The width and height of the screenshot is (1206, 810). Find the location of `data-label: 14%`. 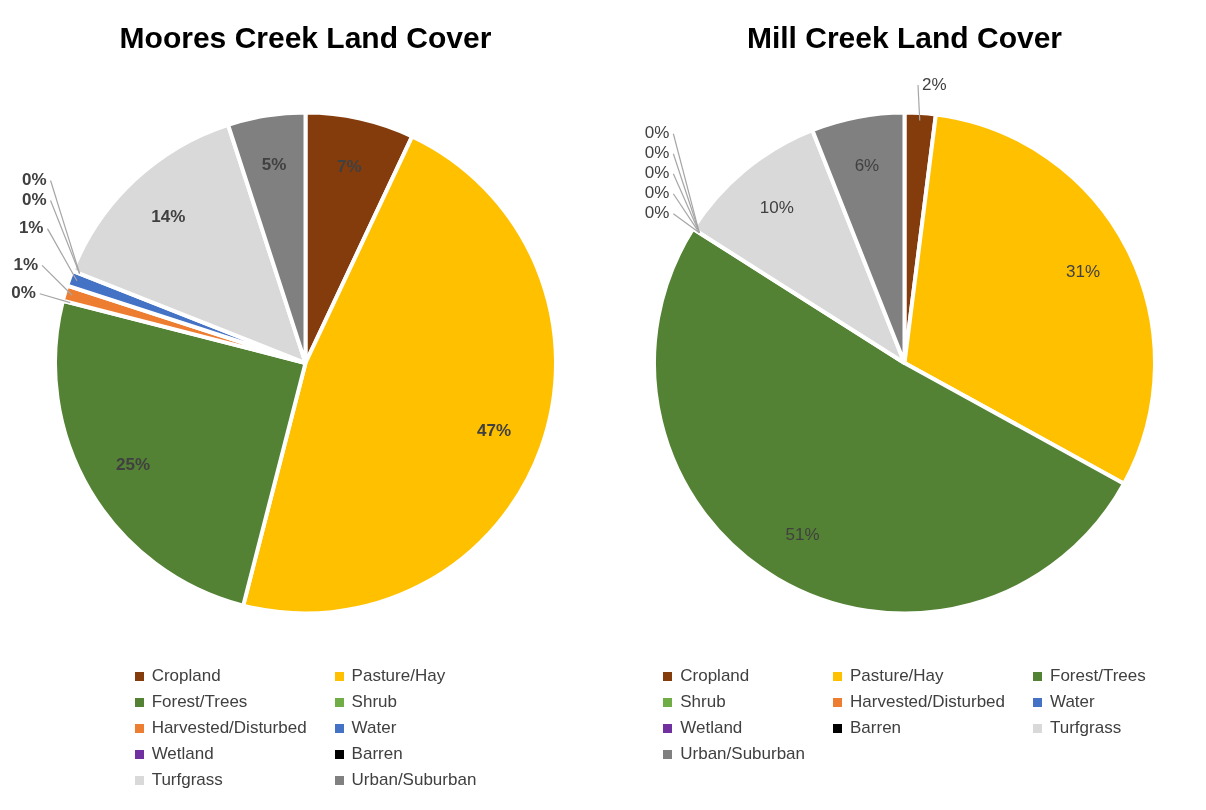

data-label: 14% is located at coordinates (168, 216).